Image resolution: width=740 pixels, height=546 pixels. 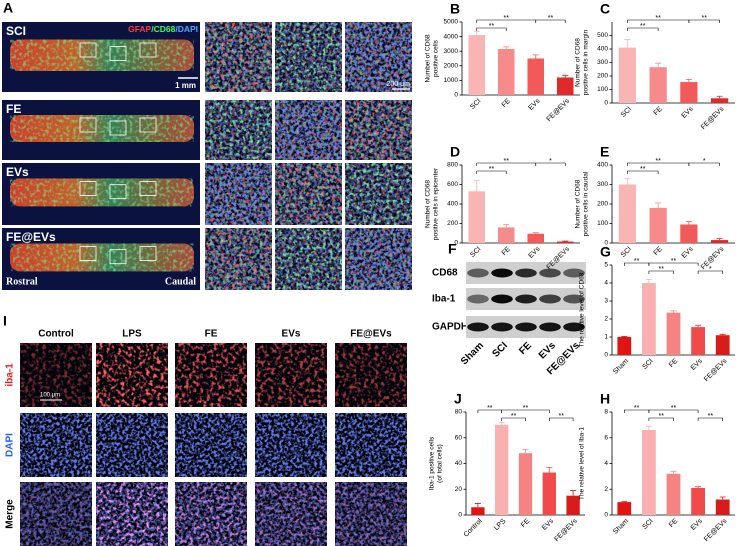 What do you see at coordinates (163, 29) in the screenshot?
I see `stain-legend: GFAP/CD68/DAPI` at bounding box center [163, 29].